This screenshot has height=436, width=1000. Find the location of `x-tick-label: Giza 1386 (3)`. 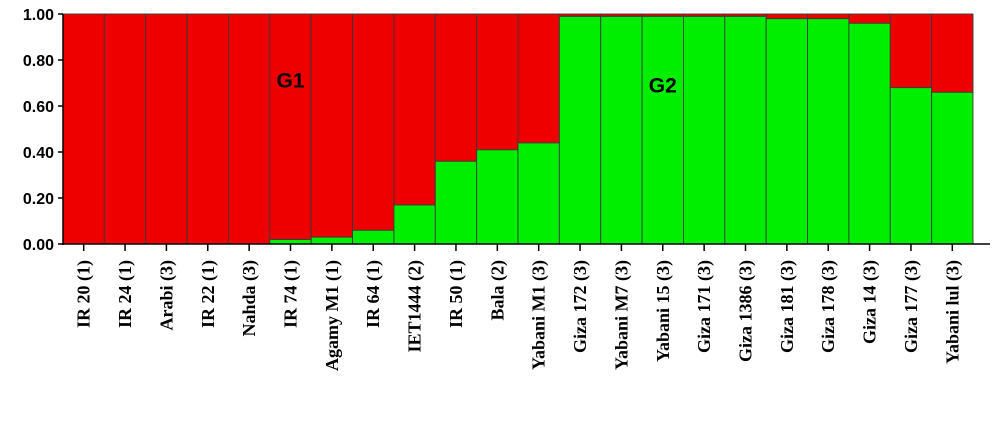

x-tick-label: Giza 1386 (3) is located at coordinates (746, 311).